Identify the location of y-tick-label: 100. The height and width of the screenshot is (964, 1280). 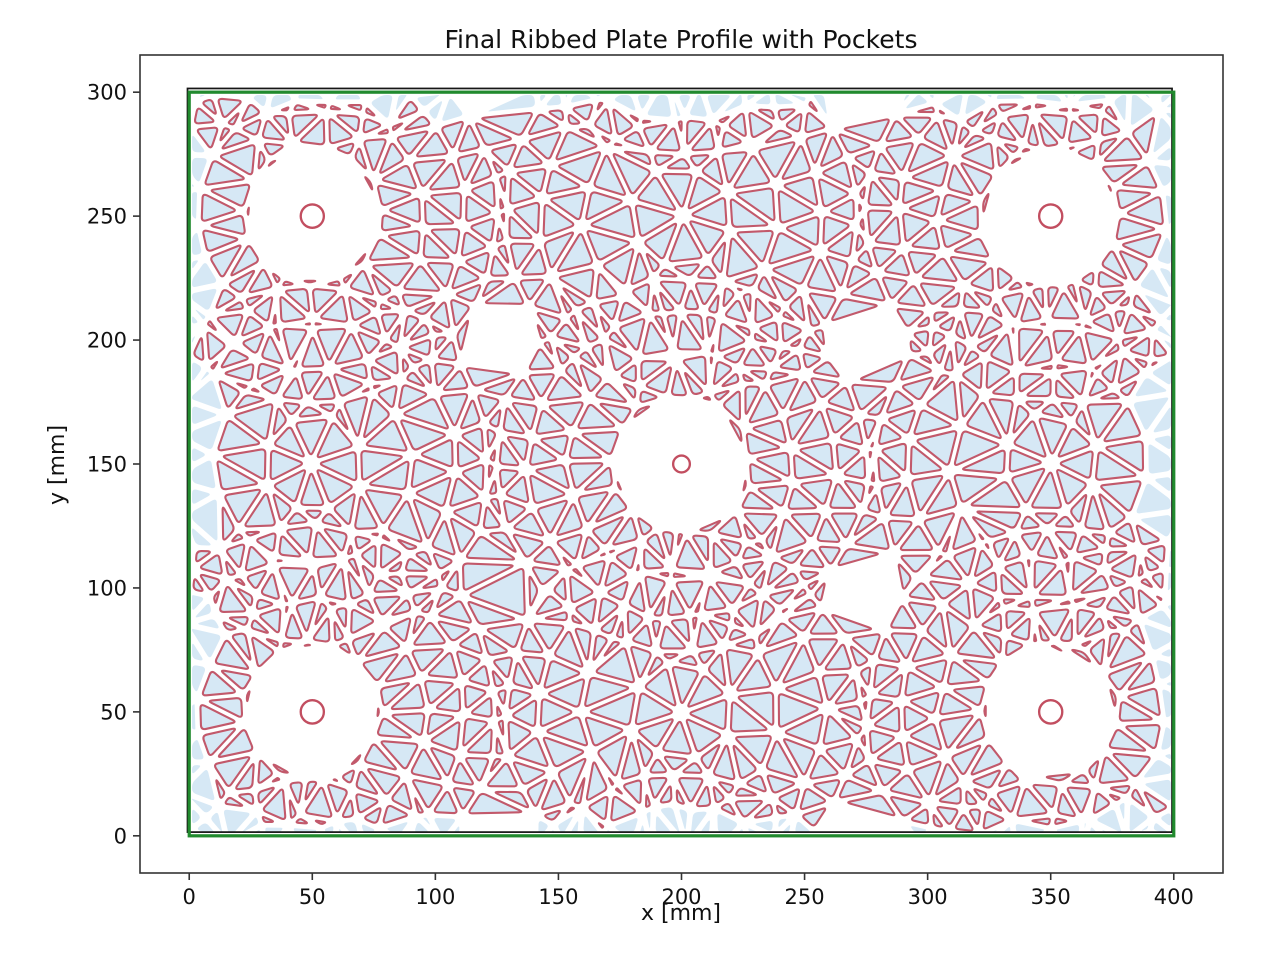
(107, 588).